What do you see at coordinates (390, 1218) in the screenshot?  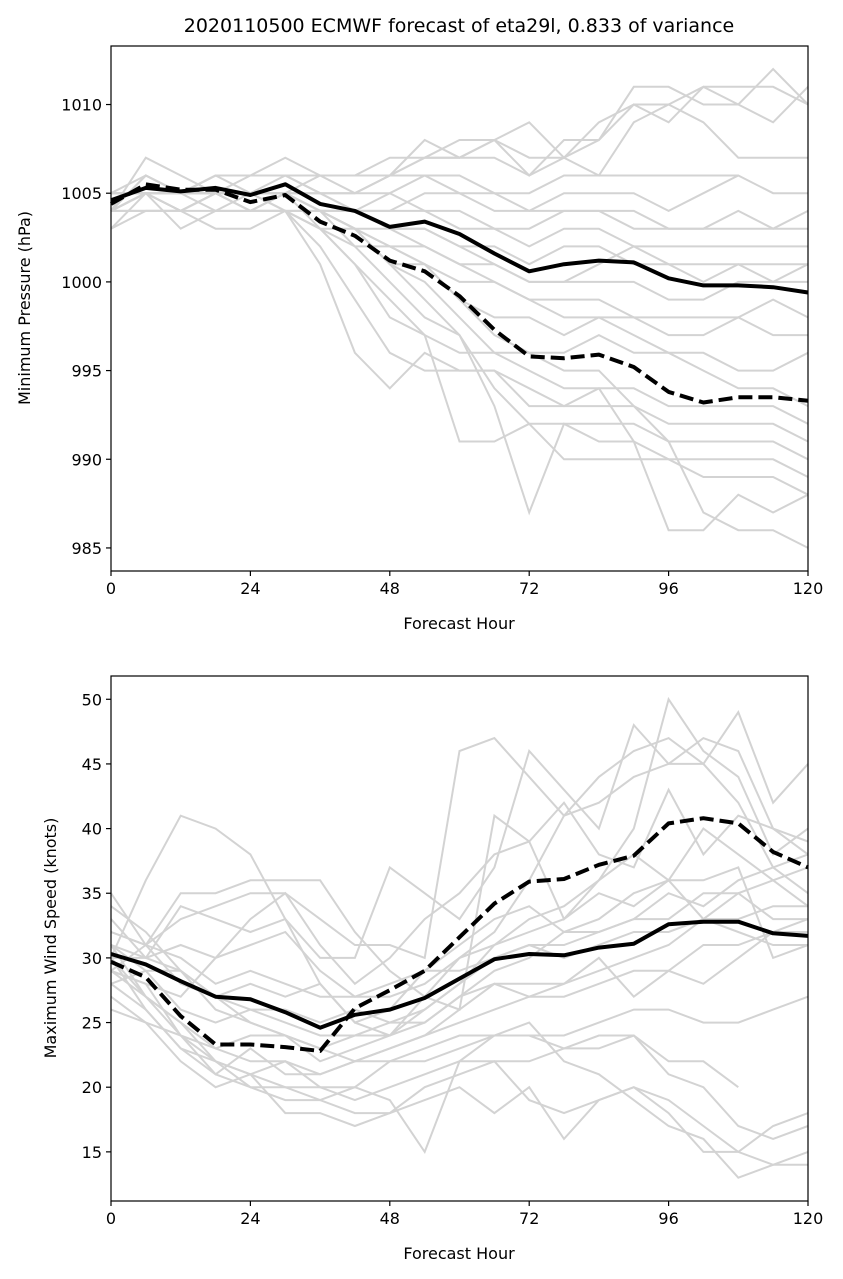 I see `wind-x-tick-label: 48` at bounding box center [390, 1218].